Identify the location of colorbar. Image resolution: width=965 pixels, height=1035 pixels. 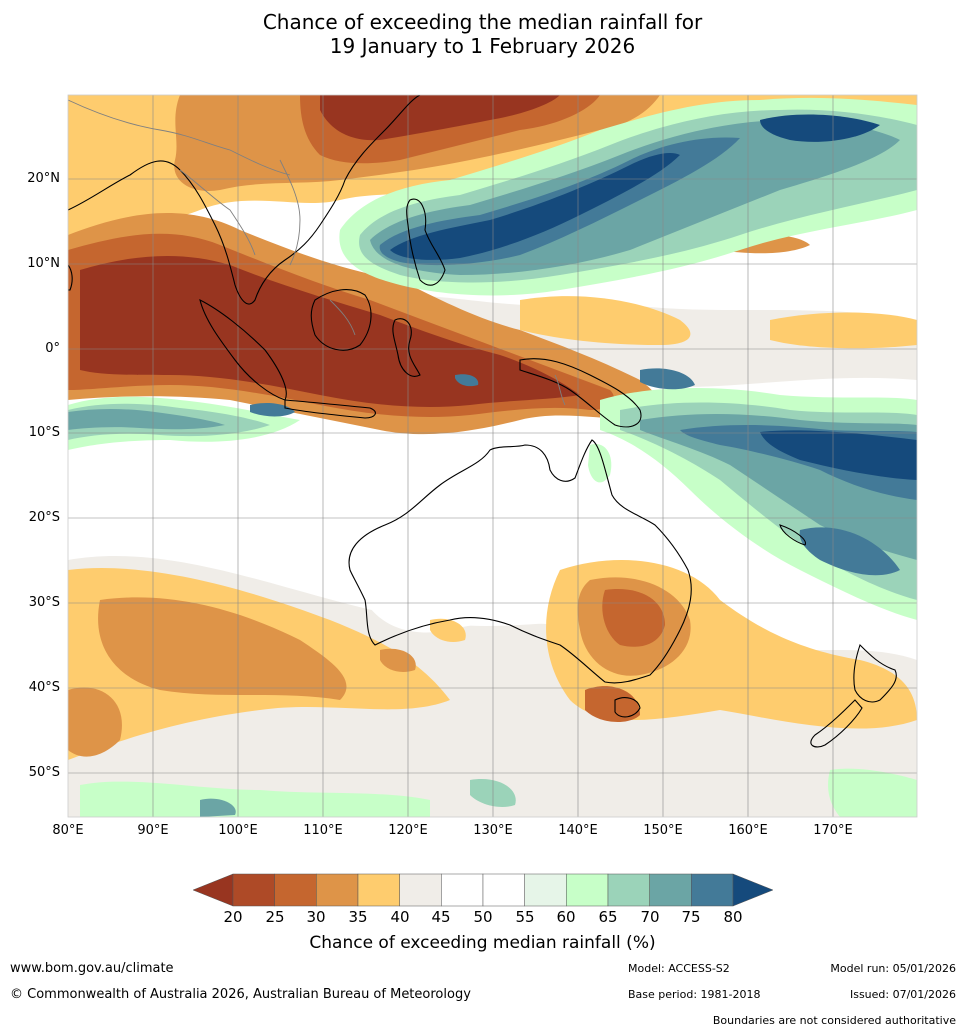
(483, 890).